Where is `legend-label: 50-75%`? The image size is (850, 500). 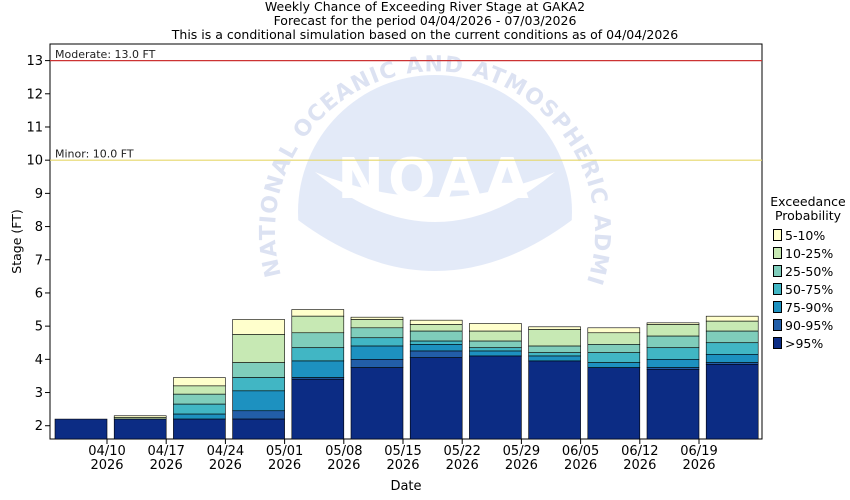
legend-label: 50-75% is located at coordinates (809, 289).